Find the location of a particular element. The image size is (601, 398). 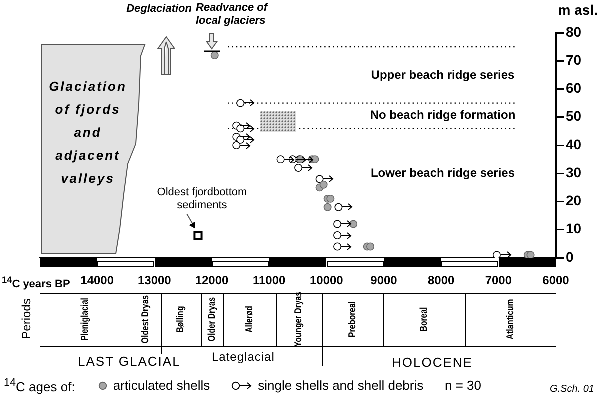

annotation: Upper beach ridge series is located at coordinates (443, 75).